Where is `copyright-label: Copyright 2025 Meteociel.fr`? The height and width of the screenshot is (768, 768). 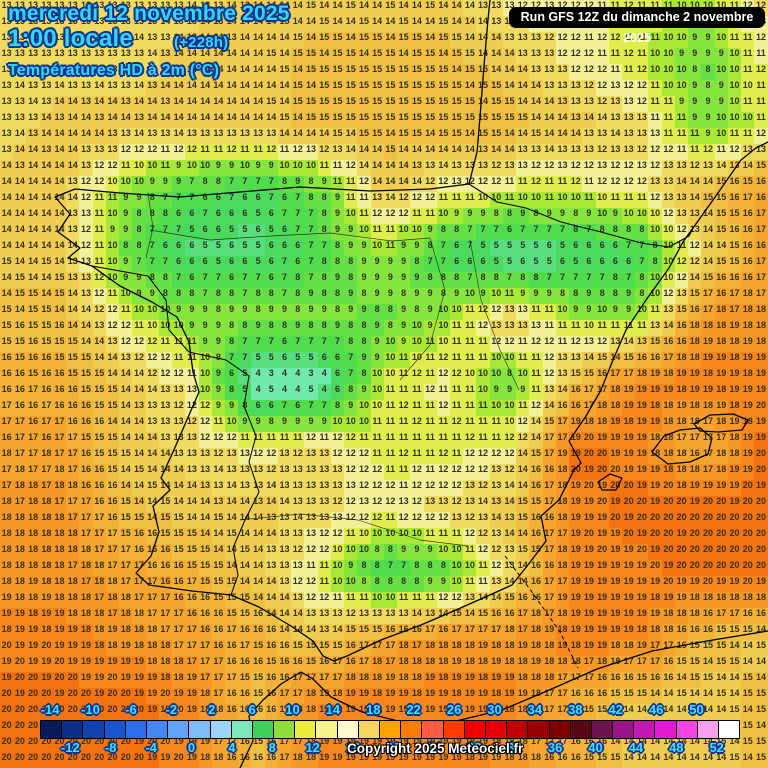 copyright-label: Copyright 2025 Meteociel.fr is located at coordinates (435, 748).